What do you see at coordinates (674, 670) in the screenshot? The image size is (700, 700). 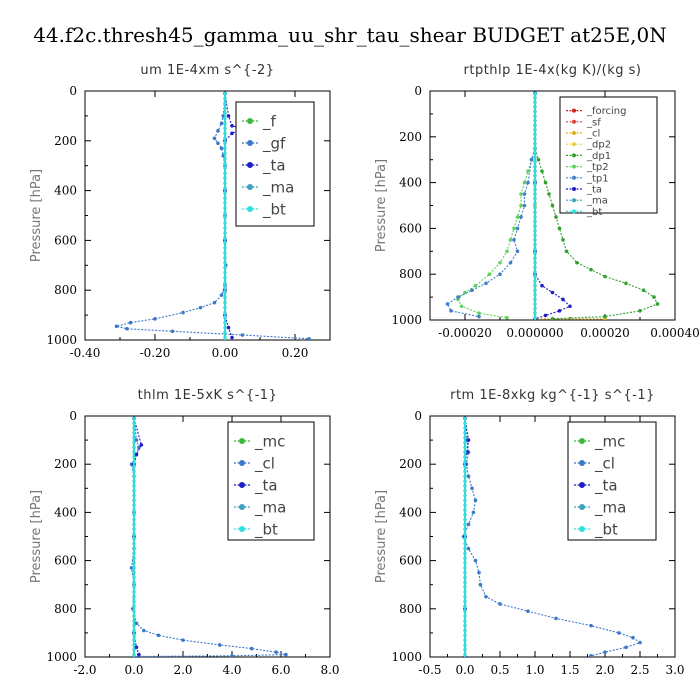 I see `x-tick-label: 3.0` at bounding box center [674, 670].